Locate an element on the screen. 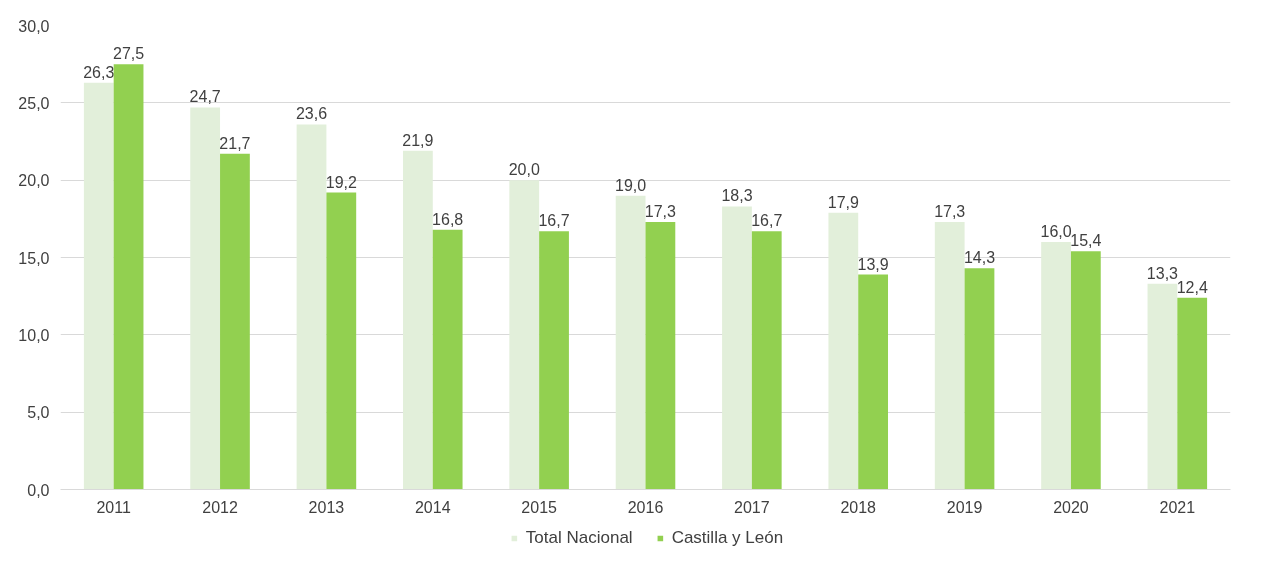 The image size is (1263, 577). data-label: 20,0 is located at coordinates (524, 170).